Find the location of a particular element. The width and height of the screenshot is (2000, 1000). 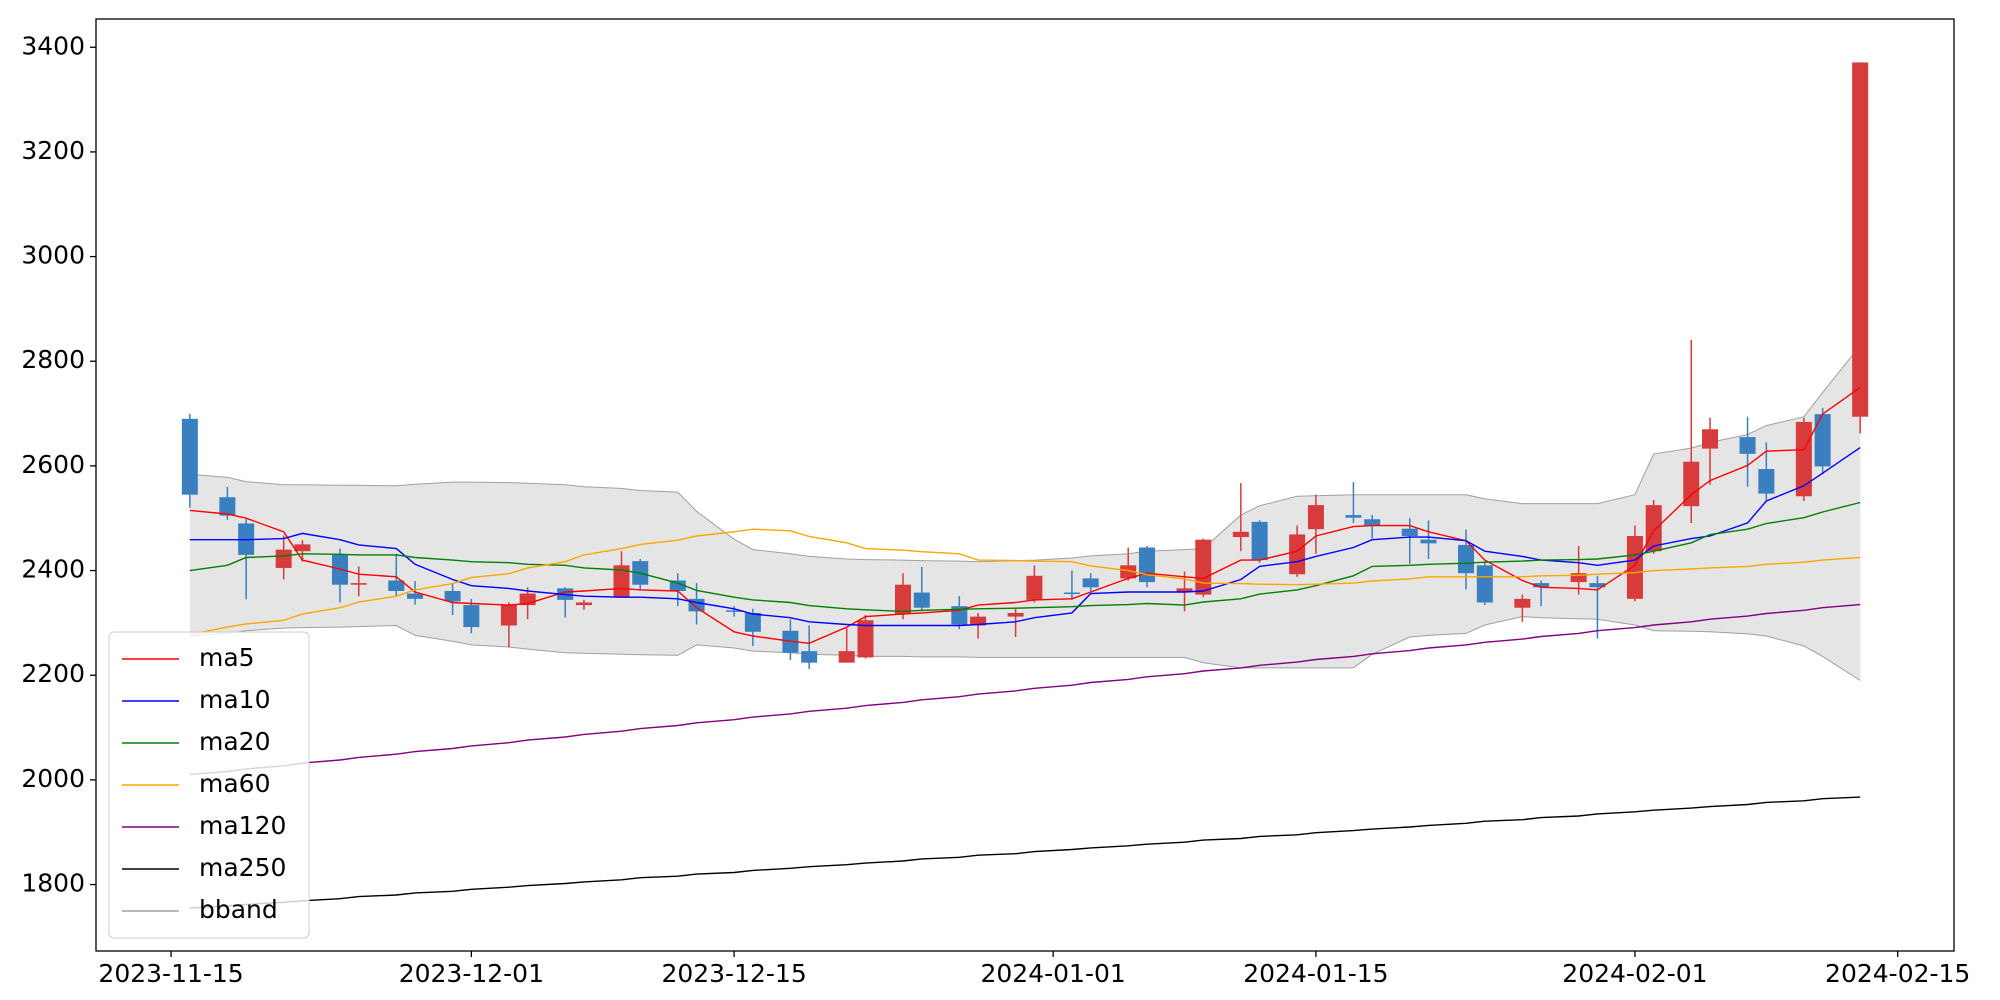

legend-label: bband is located at coordinates (238, 909).